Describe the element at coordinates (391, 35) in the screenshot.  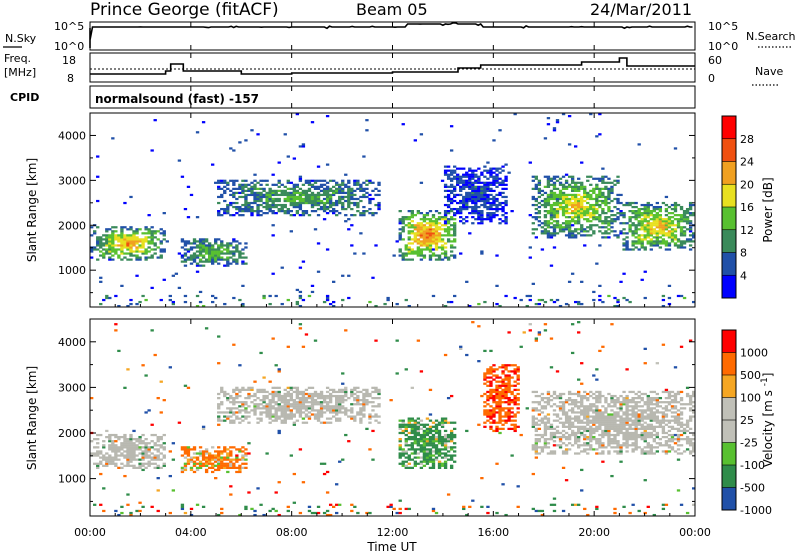
I see `nsky-trace` at that location.